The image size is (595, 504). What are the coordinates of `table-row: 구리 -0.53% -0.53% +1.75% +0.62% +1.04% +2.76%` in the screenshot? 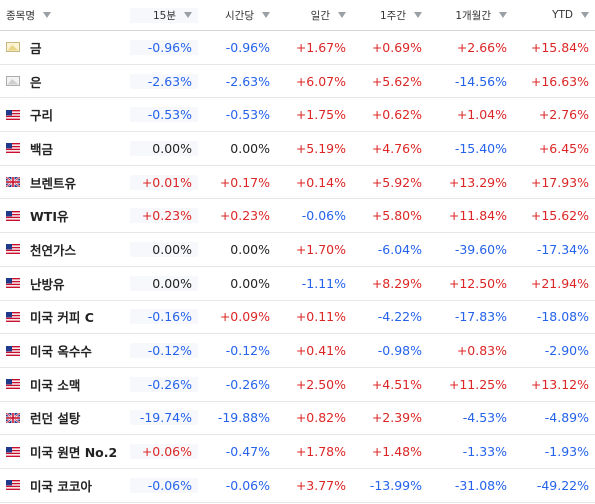 It's located at (297, 115).